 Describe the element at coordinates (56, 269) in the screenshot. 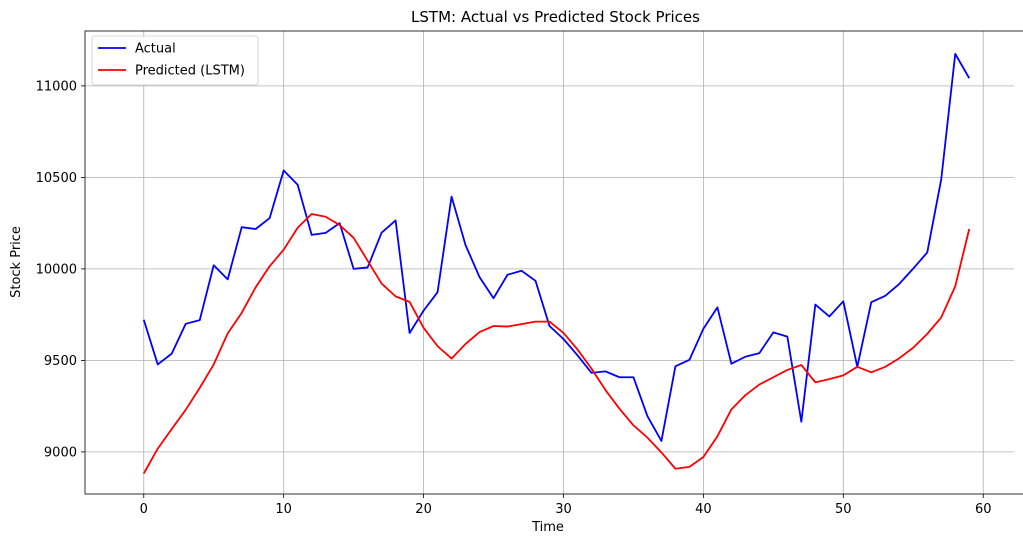

I see `y-tick-label: 10000` at that location.